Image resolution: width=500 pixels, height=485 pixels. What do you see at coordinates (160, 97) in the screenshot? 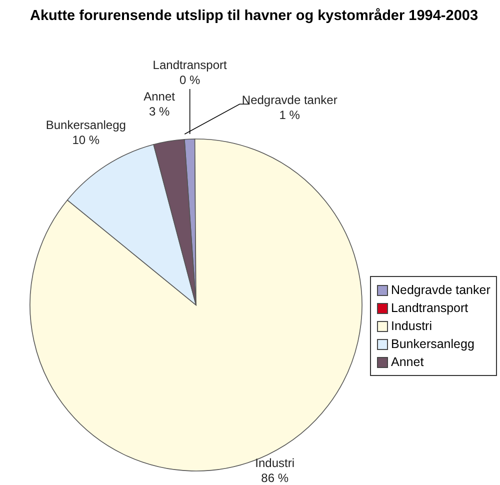
I see `slice-label: Annet` at bounding box center [160, 97].